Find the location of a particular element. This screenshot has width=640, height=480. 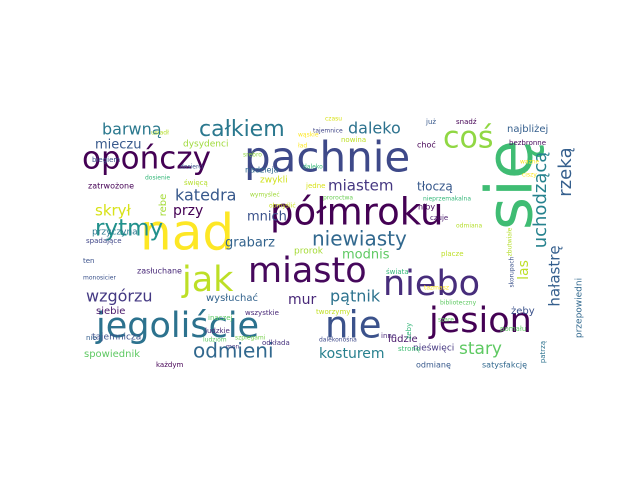

word-barwna: barwną is located at coordinates (132, 129).